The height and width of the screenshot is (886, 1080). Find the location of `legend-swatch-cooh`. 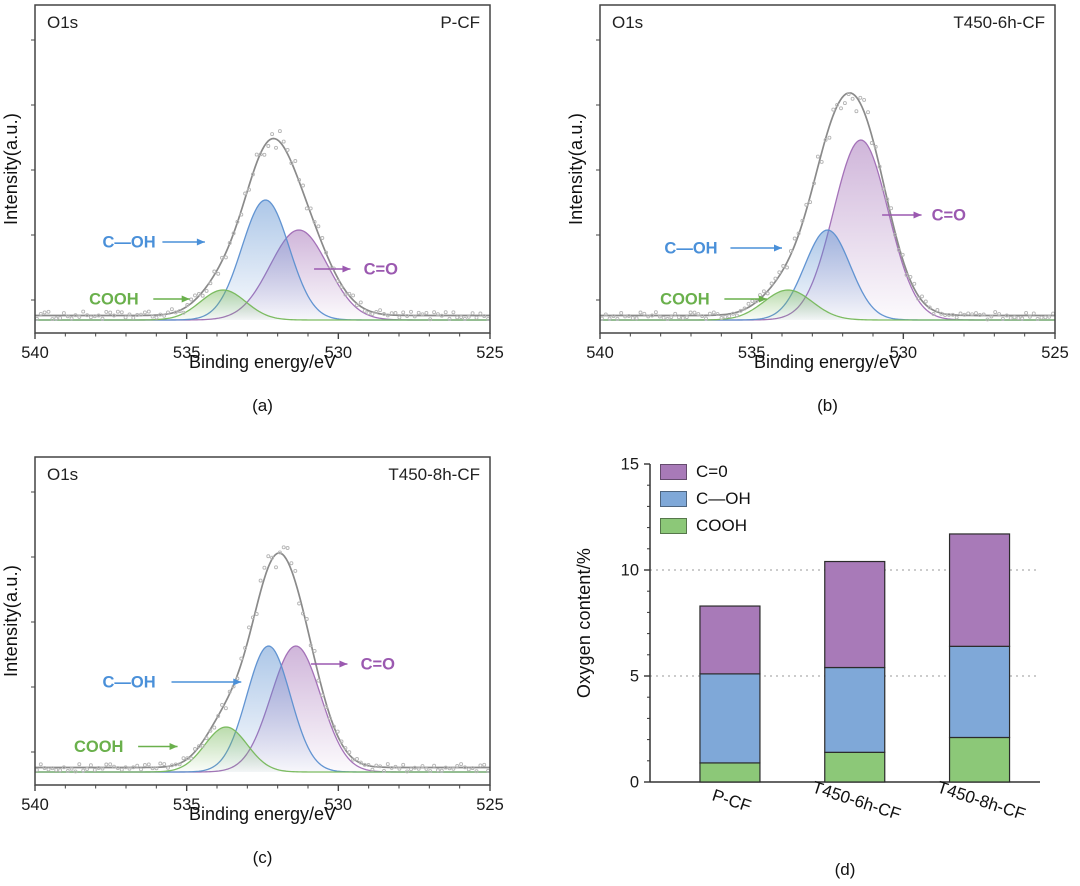

legend-swatch-cooh is located at coordinates (673, 526).